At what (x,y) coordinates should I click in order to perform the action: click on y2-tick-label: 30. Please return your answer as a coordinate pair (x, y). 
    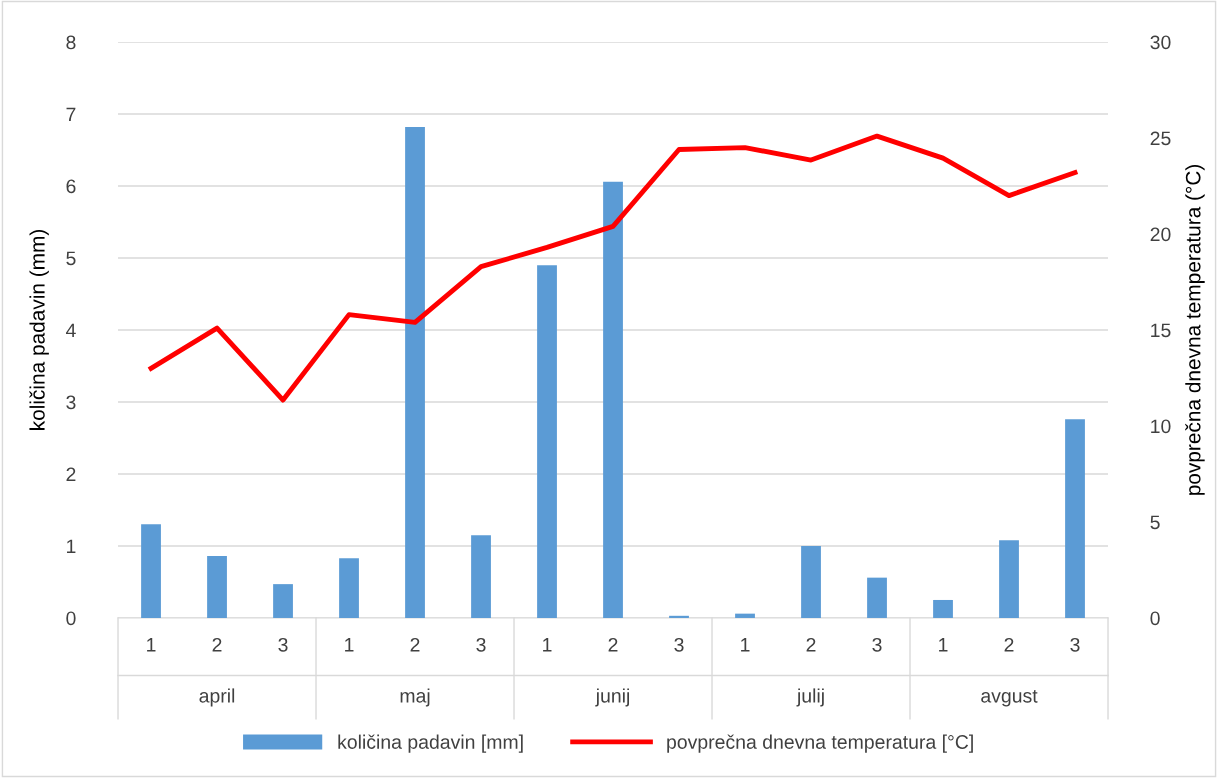
    Looking at the image, I should click on (1160, 42).